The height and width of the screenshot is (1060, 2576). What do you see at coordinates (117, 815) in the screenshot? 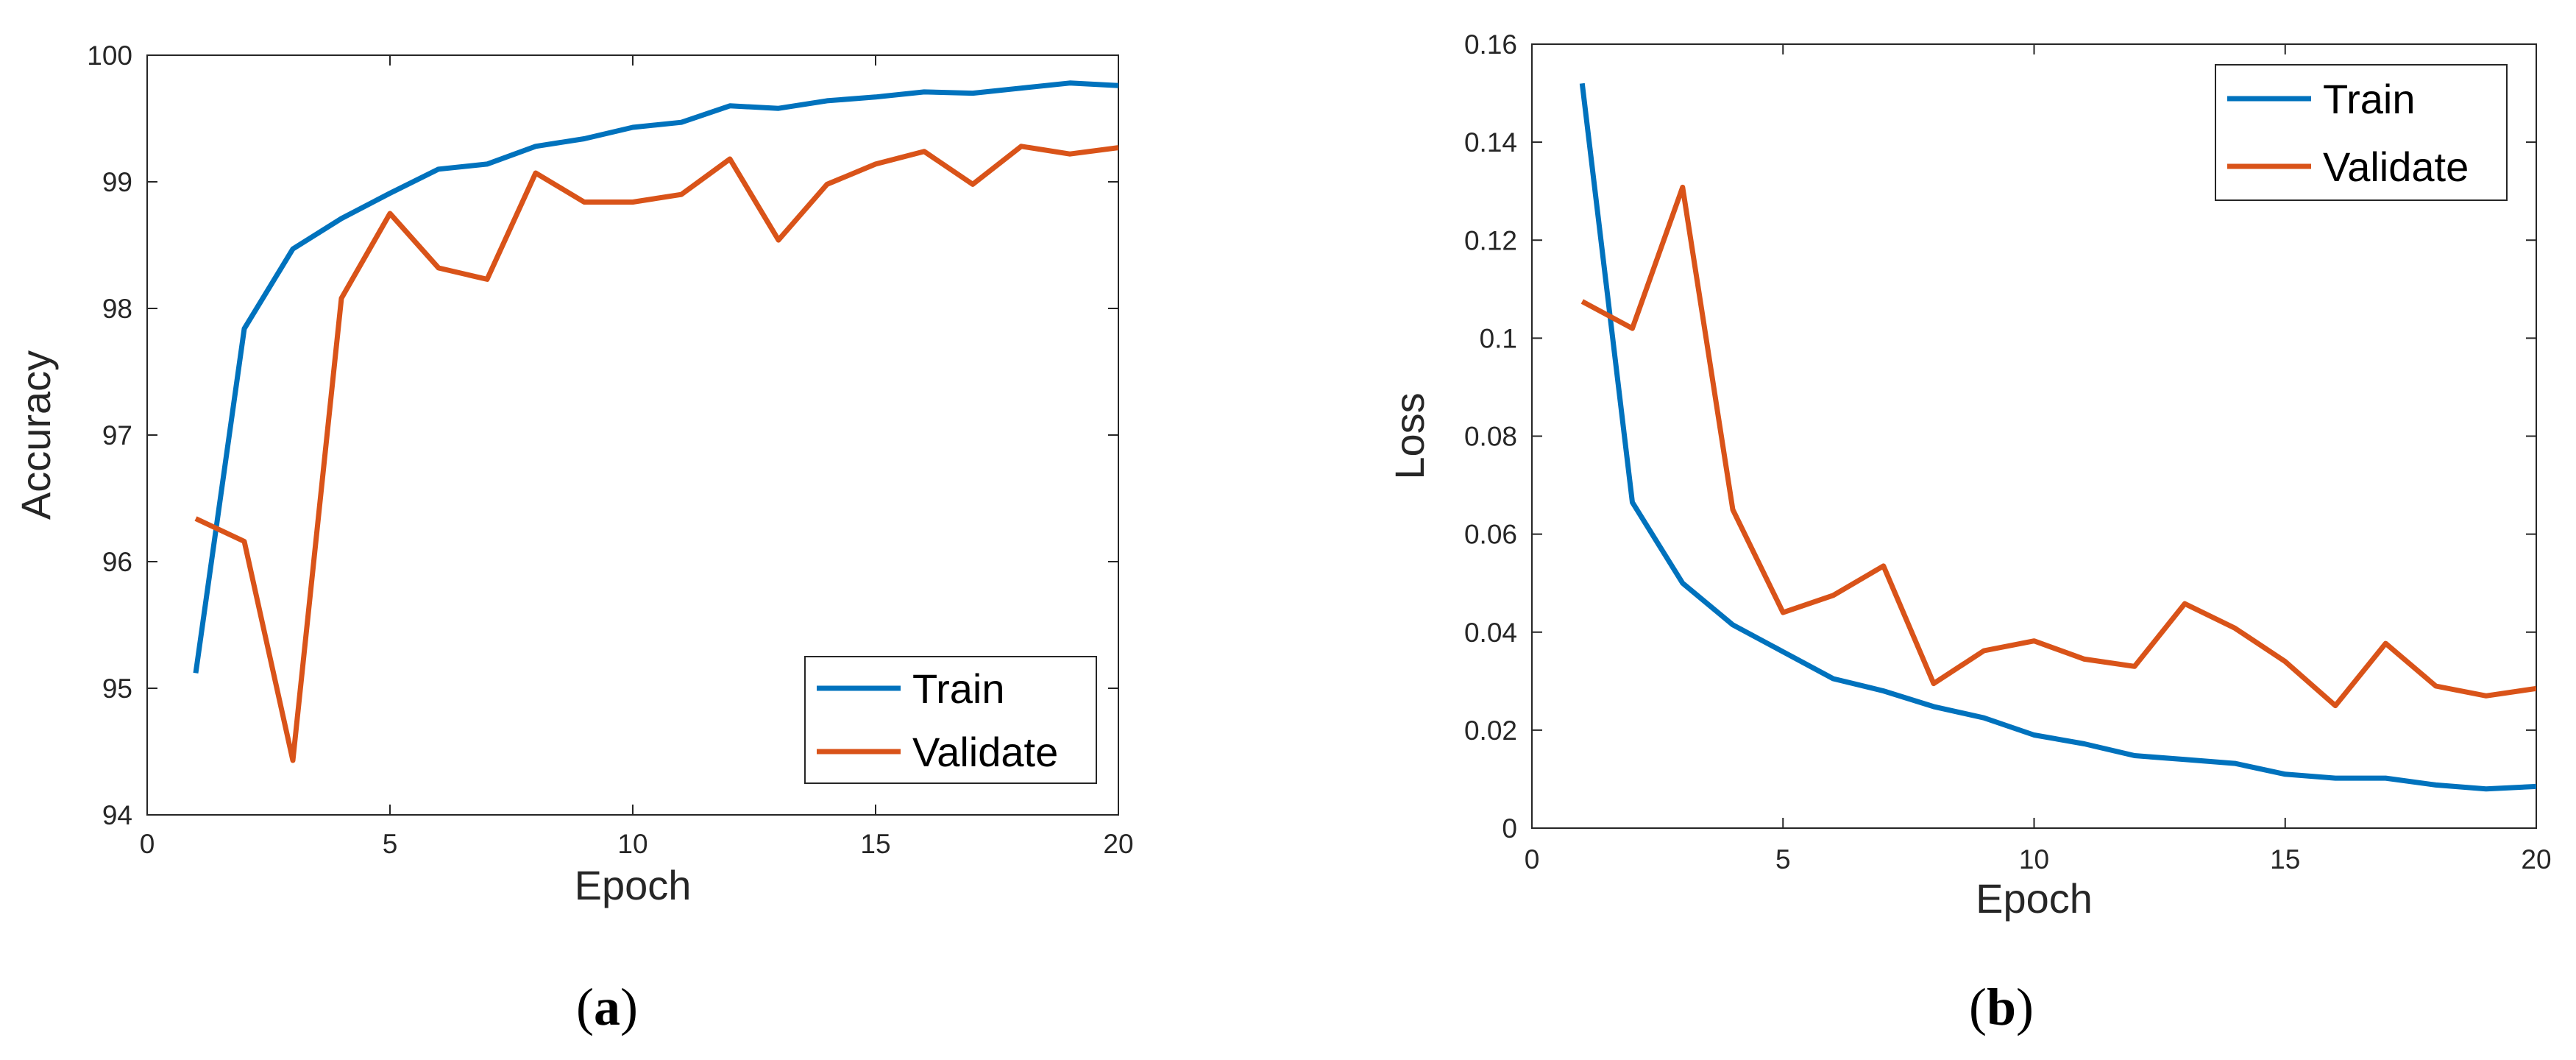
I see `y-tick-label: 94` at bounding box center [117, 815].